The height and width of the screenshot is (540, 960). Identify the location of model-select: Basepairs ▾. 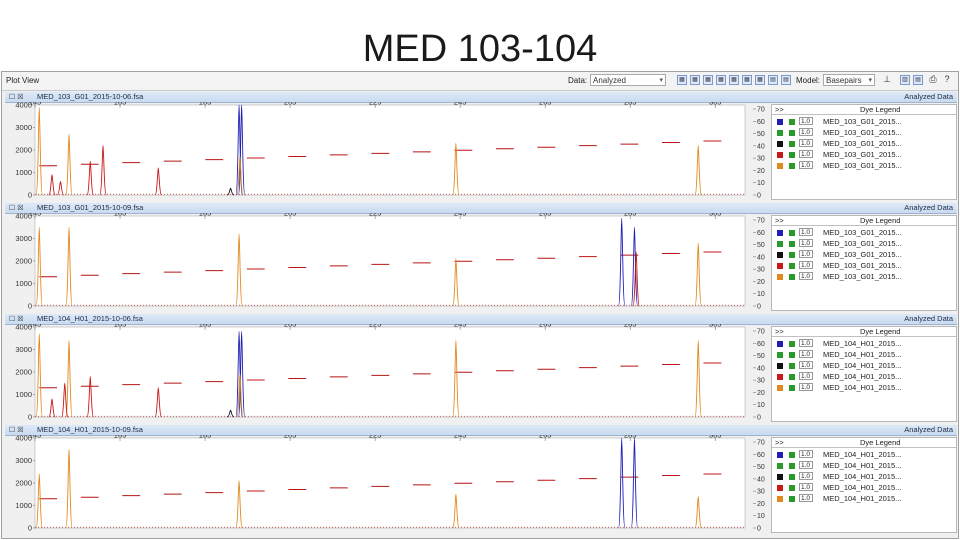
(849, 80).